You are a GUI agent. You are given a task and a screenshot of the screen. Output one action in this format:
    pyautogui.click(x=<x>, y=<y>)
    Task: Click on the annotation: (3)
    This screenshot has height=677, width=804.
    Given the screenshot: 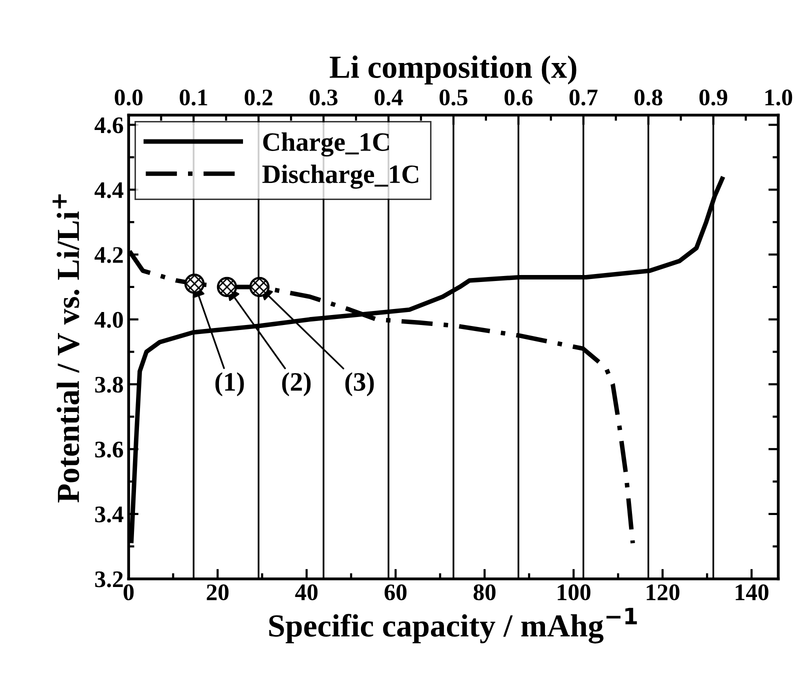 What is the action you would take?
    pyautogui.click(x=359, y=384)
    